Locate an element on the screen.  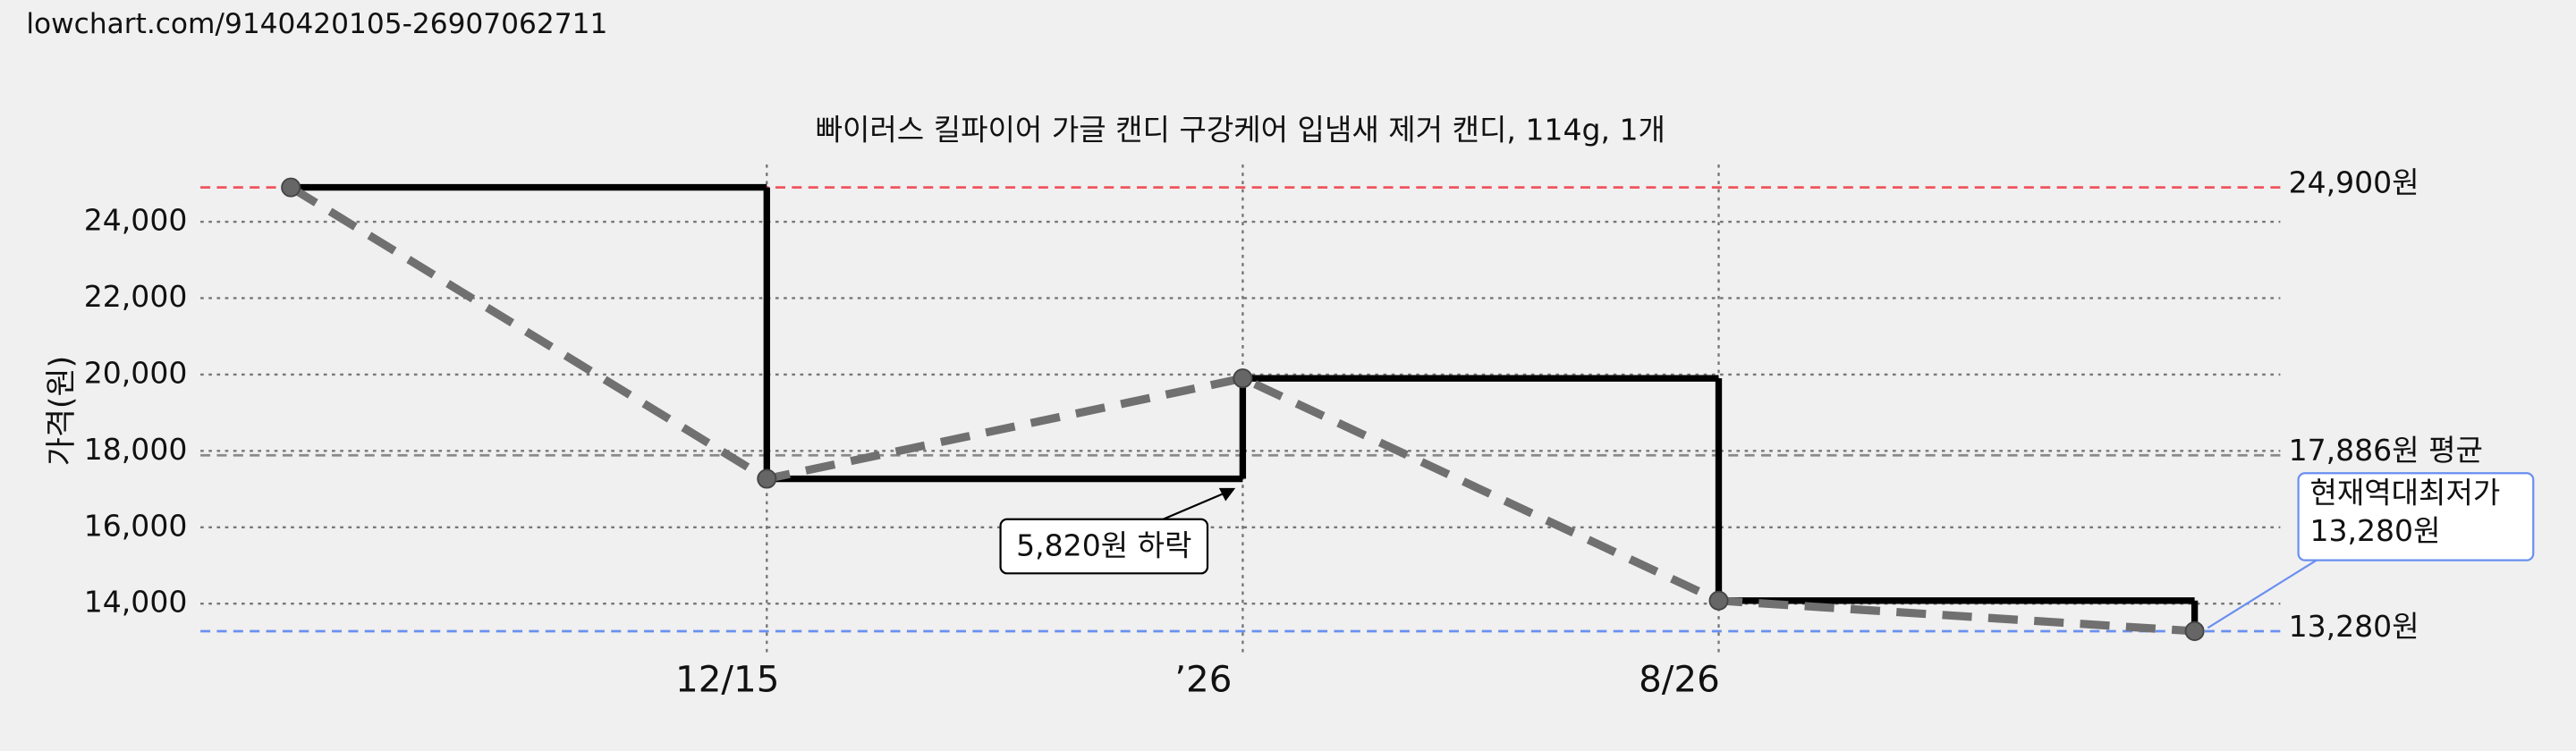
y-tick-label: 16,000 is located at coordinates (136, 525).